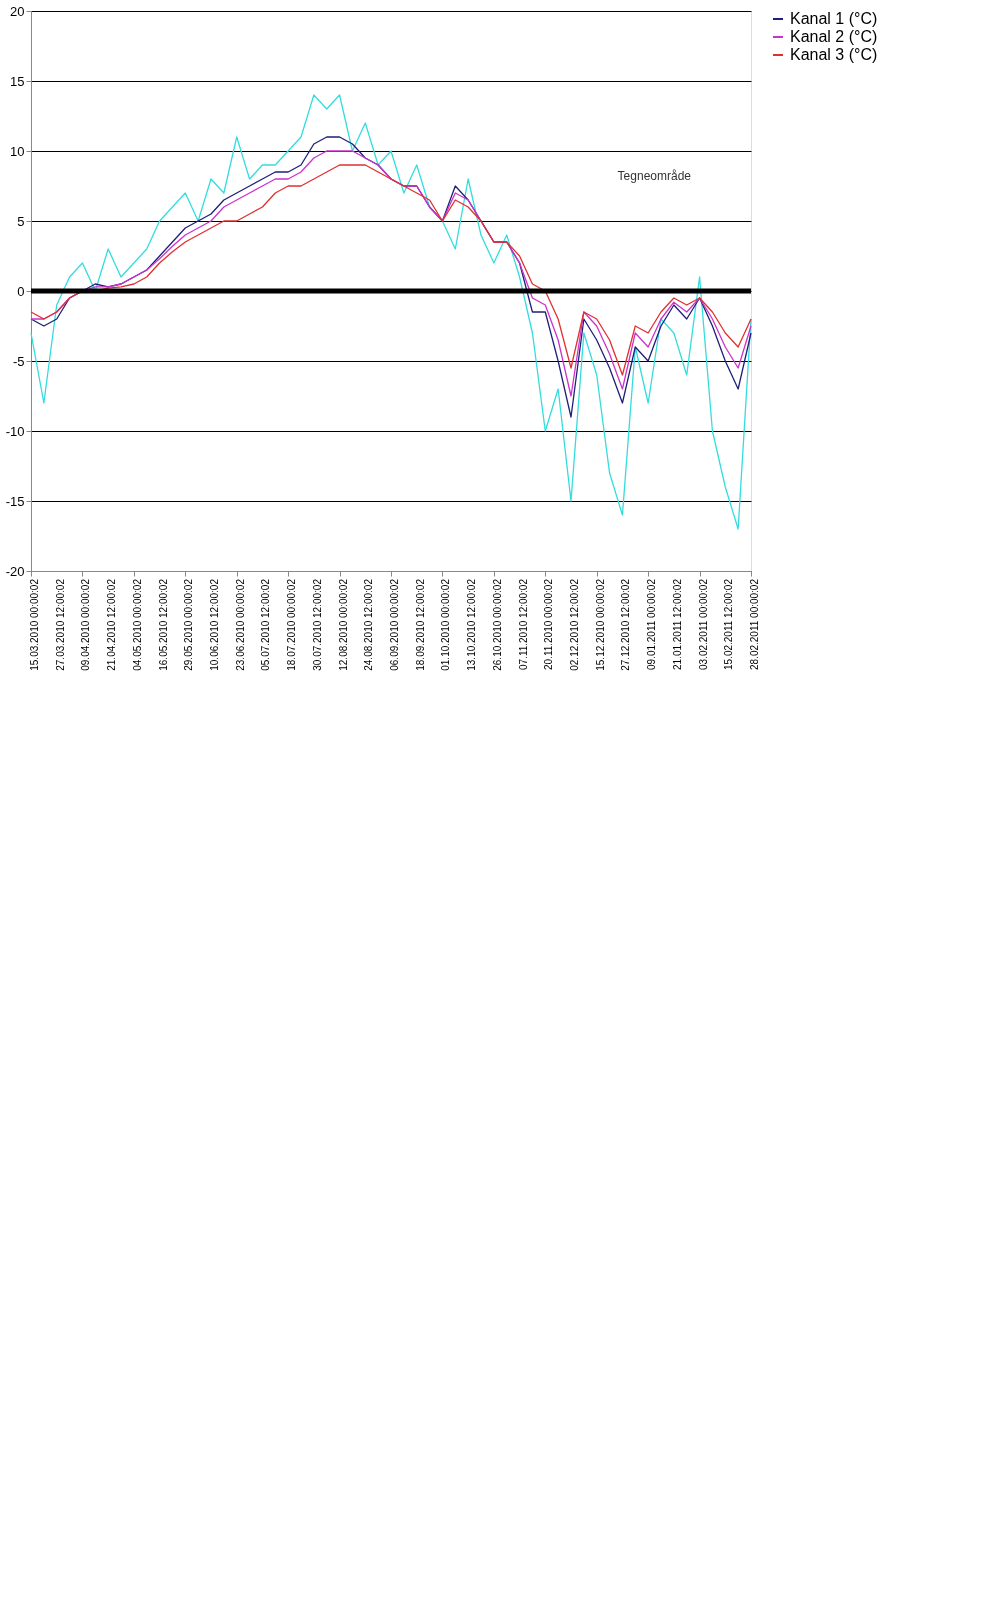 The width and height of the screenshot is (984, 1609). I want to click on x-tick-label: 02.12.2010 12:00:02, so click(574, 624).